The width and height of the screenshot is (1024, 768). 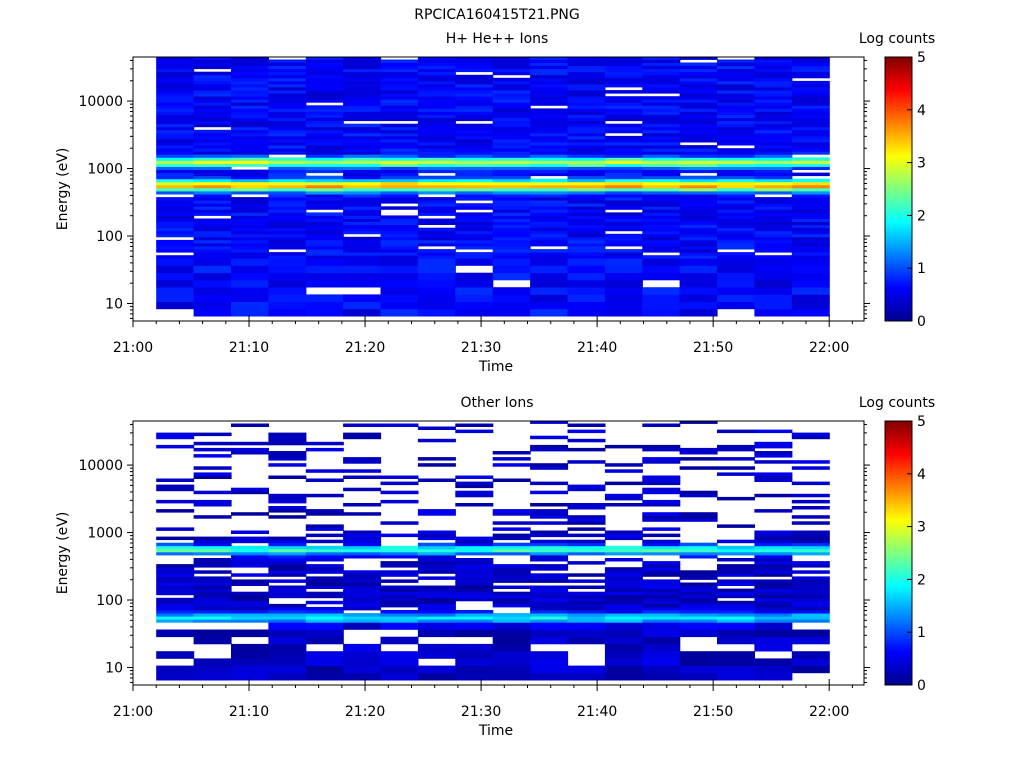 What do you see at coordinates (249, 348) in the screenshot?
I see `x-tick-label: 21:10` at bounding box center [249, 348].